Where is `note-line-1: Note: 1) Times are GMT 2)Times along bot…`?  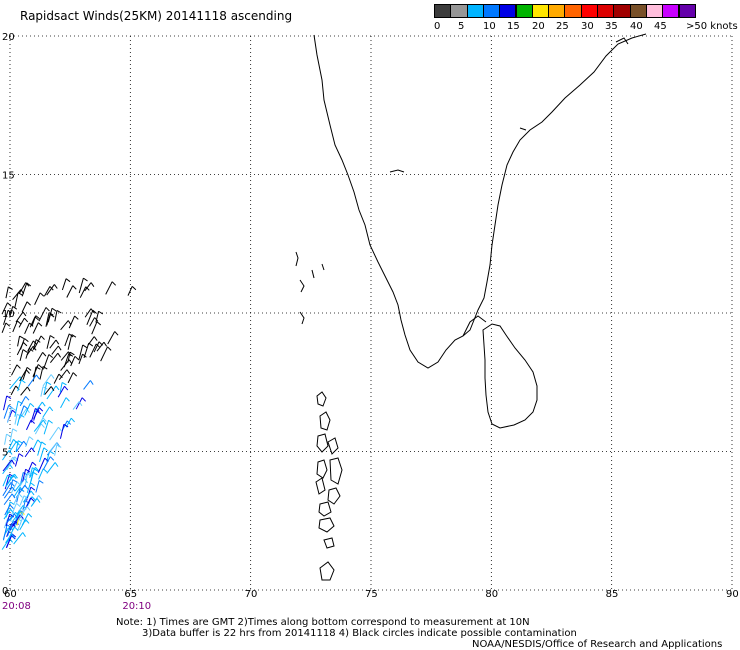 note-line-1: Note: 1) Times are GMT 2)Times along bot… is located at coordinates (323, 622).